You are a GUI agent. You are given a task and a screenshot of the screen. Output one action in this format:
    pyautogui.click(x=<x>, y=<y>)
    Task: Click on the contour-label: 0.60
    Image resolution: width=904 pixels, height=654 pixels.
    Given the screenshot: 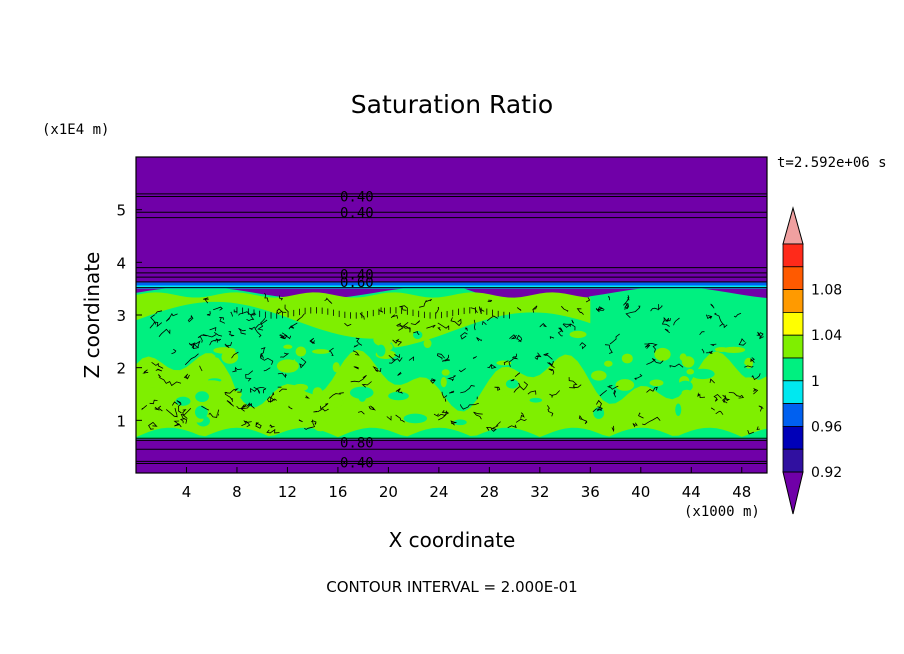 What is the action you would take?
    pyautogui.click(x=357, y=283)
    